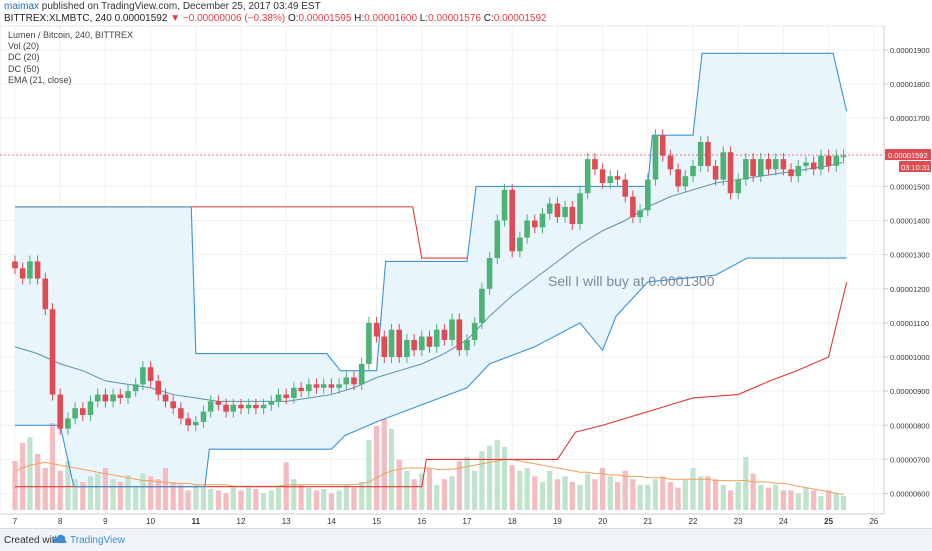  I want to click on time-axis-label: 10, so click(150, 521).